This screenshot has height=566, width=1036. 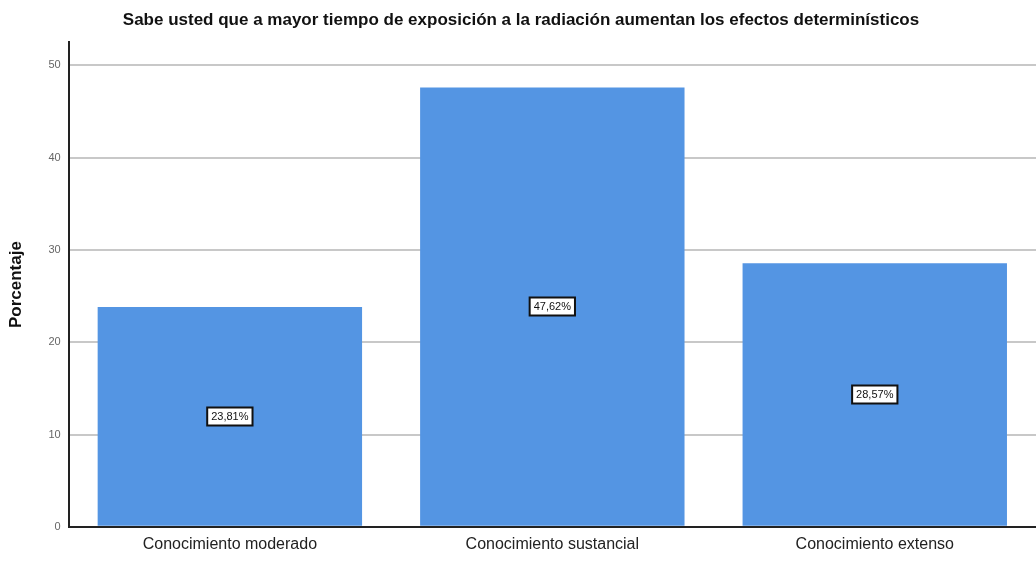 I want to click on data-label: 28,57%, so click(x=875, y=394).